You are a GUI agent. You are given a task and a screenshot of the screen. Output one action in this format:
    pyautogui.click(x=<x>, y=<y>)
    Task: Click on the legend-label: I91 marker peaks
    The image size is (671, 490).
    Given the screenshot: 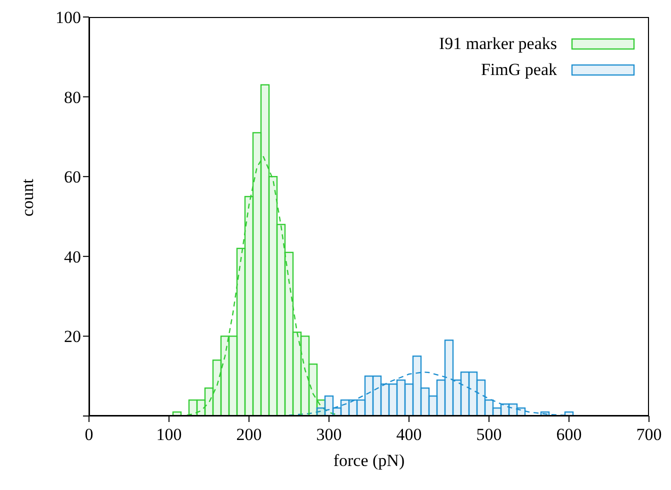 What is the action you would take?
    pyautogui.click(x=497, y=44)
    